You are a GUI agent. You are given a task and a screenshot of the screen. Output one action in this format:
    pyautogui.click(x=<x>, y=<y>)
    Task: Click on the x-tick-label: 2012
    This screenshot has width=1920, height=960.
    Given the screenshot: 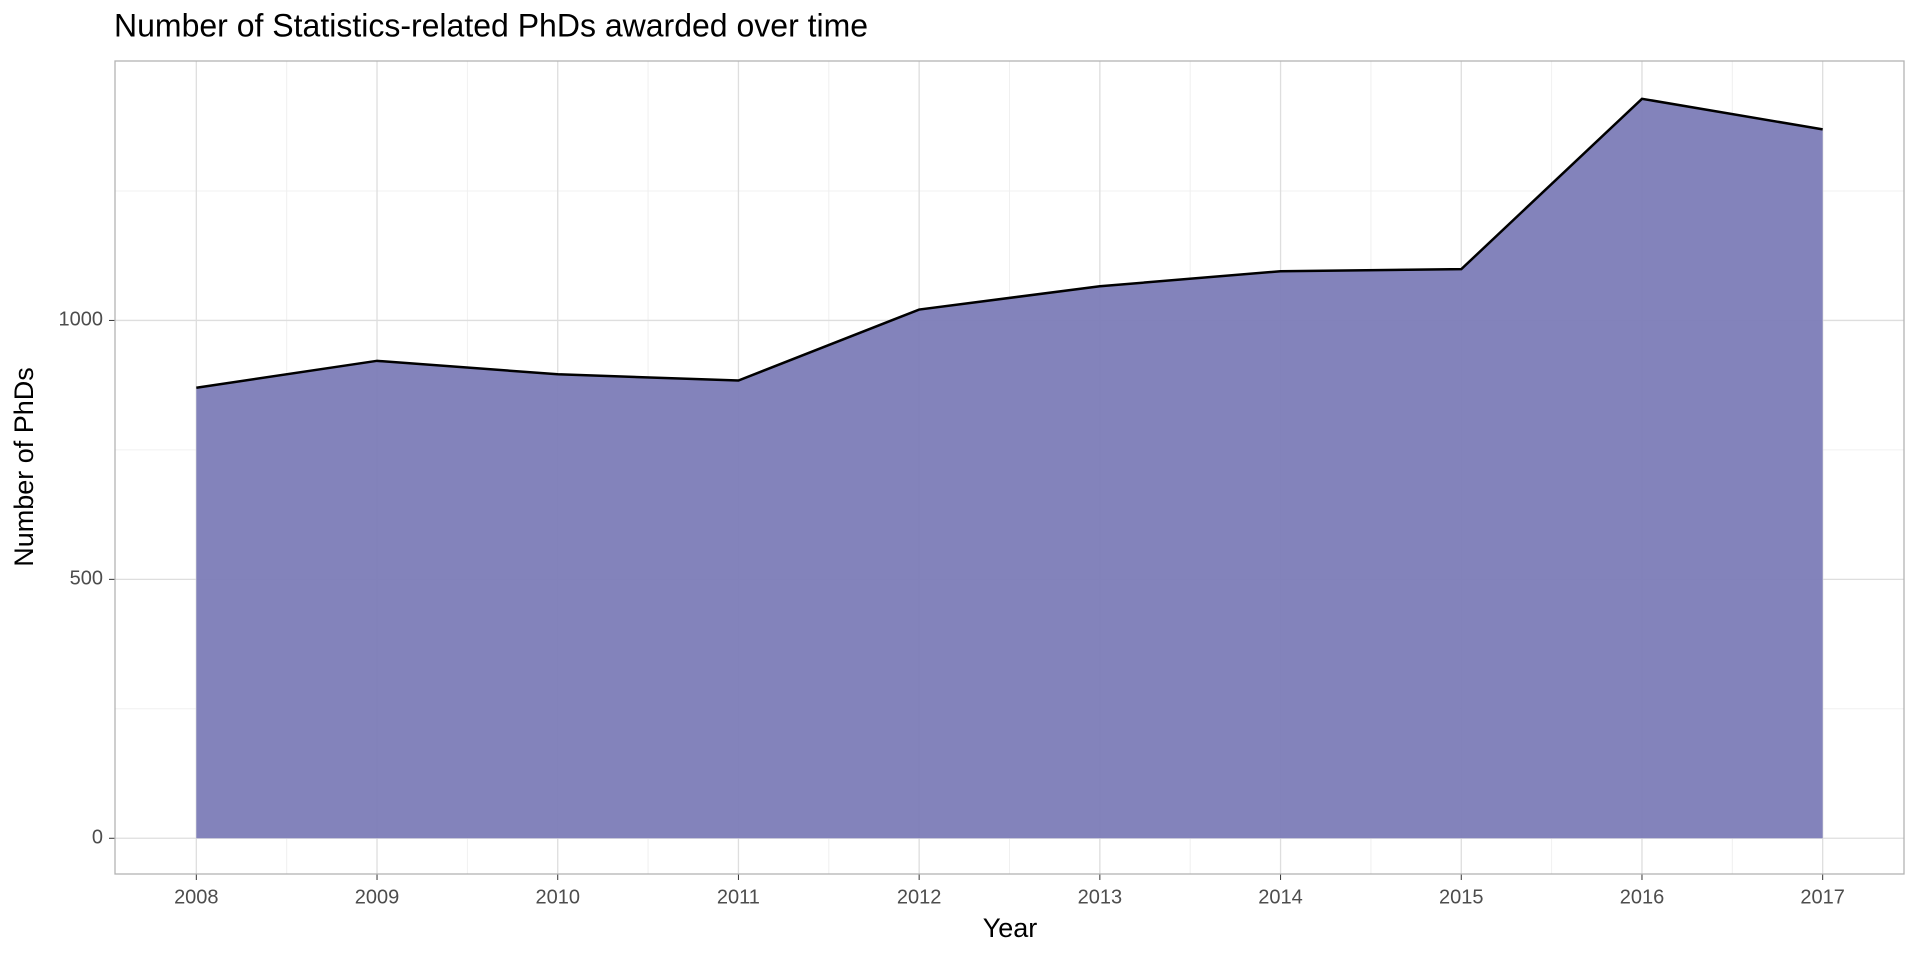 What is the action you would take?
    pyautogui.click(x=919, y=897)
    